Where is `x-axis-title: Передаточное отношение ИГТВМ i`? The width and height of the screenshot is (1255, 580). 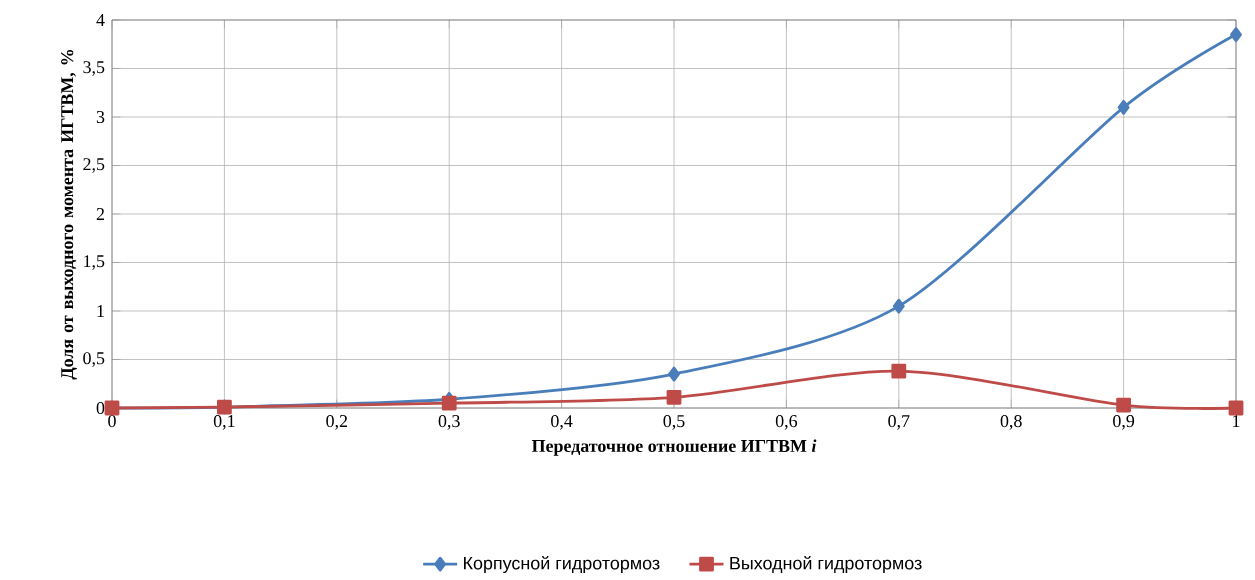 x-axis-title: Передаточное отношение ИГТВМ i is located at coordinates (674, 447).